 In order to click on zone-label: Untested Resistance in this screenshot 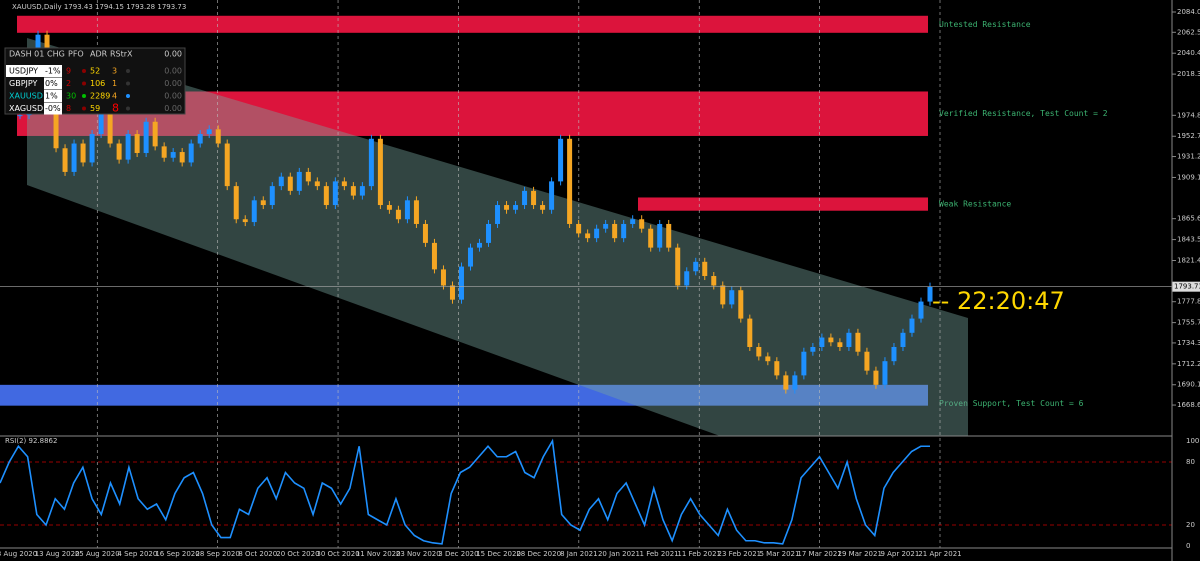, I will do `click(985, 24)`.